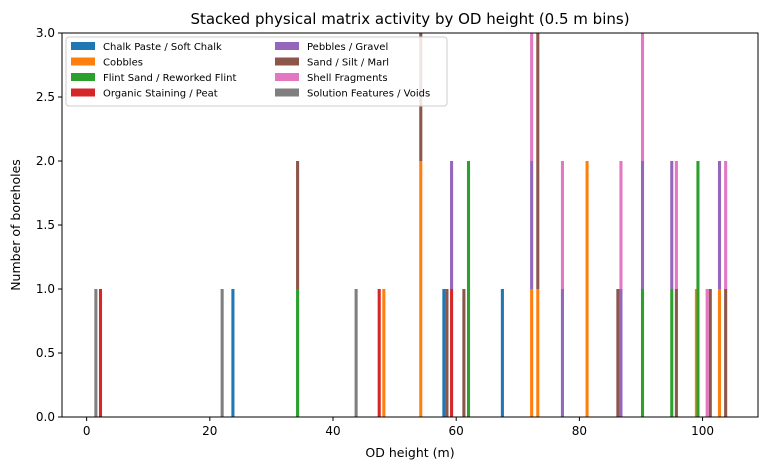 The image size is (768, 470). Describe the element at coordinates (169, 78) in the screenshot. I see `legend-label-2: Flint Sand / Reworked Flint` at that location.